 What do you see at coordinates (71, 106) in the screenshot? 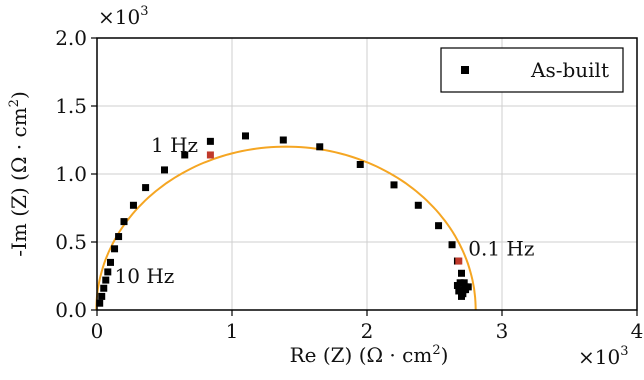
I see `y-tick-label: 1.5` at bounding box center [71, 106].